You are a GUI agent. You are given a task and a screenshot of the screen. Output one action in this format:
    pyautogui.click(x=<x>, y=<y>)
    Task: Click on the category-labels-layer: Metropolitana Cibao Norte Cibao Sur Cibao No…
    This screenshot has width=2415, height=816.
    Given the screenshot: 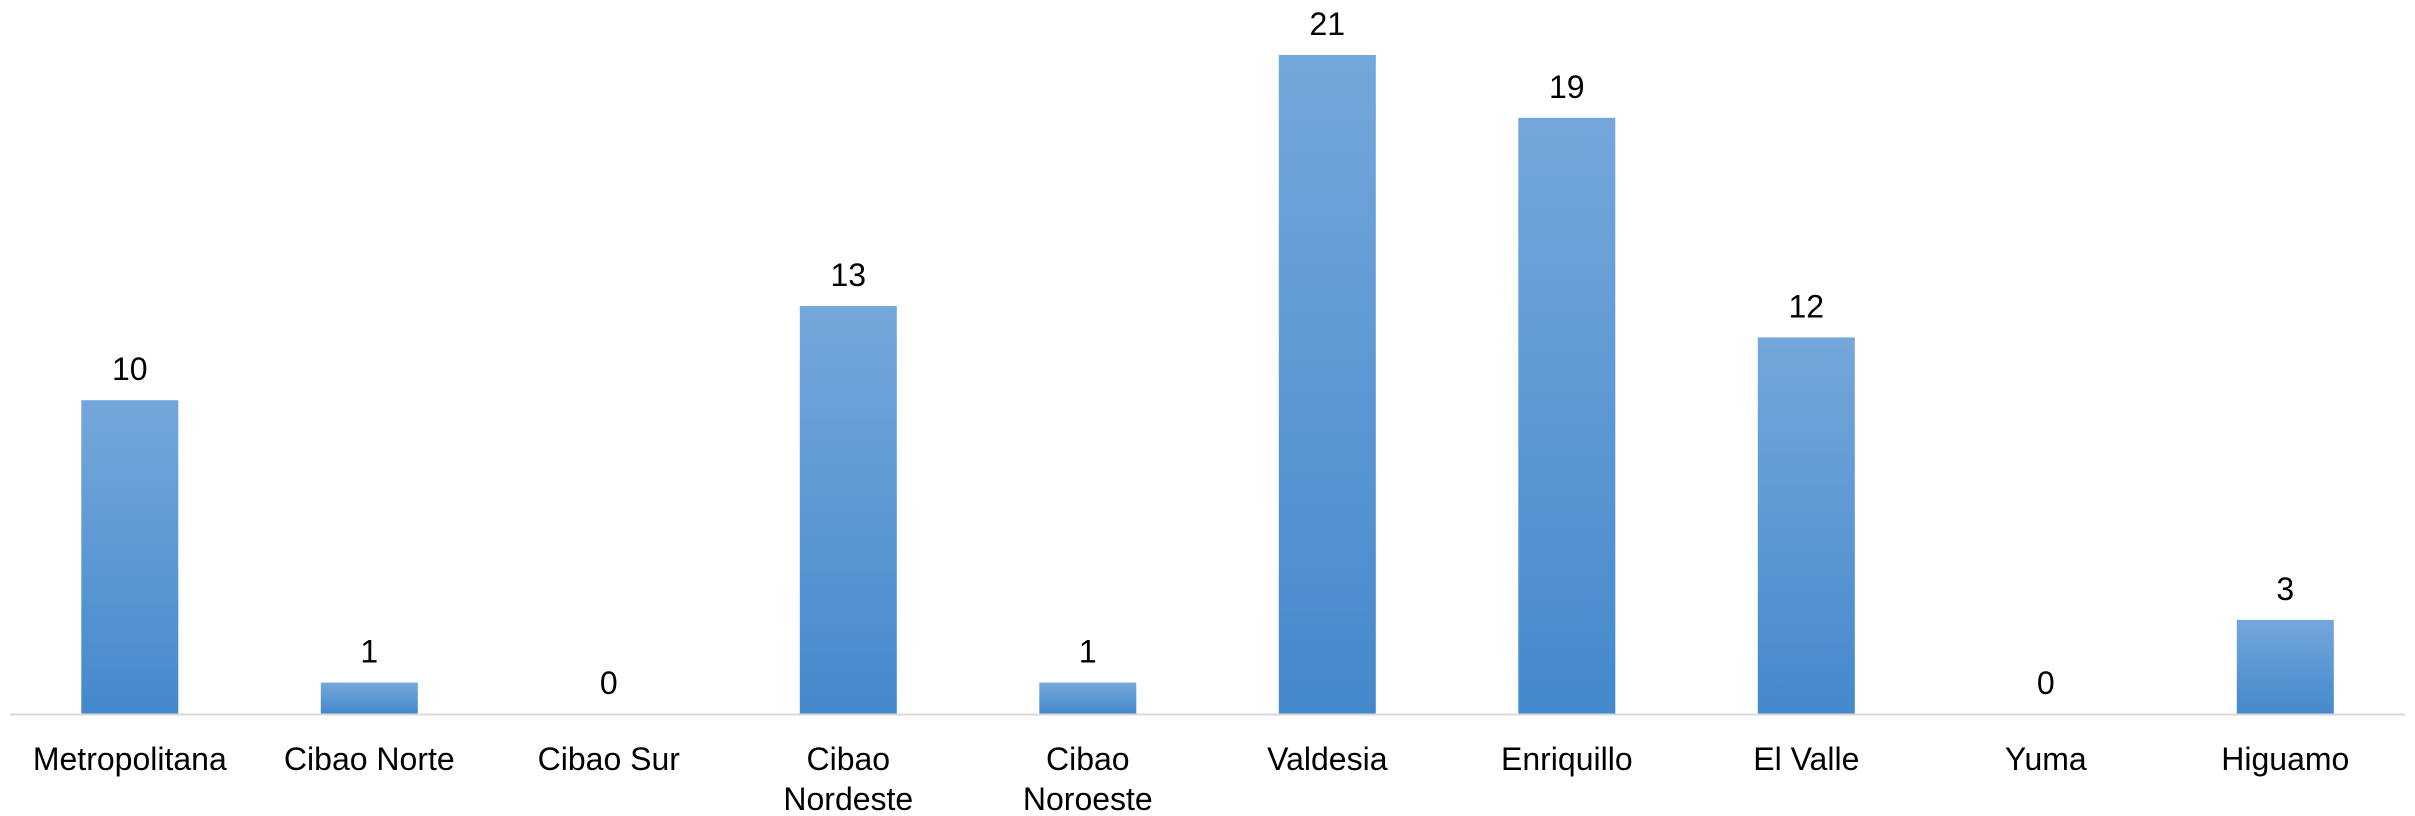 What is the action you would take?
    pyautogui.click(x=1191, y=778)
    